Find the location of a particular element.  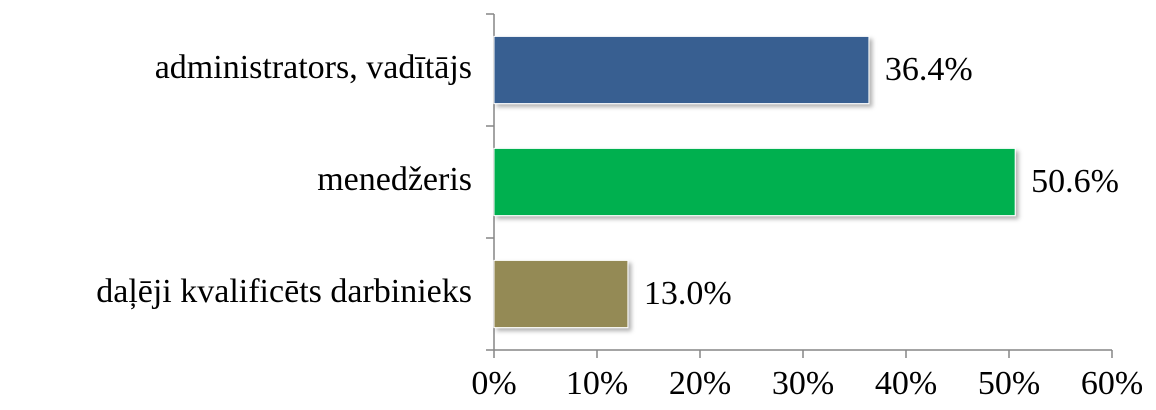

x-tick-label: 0% is located at coordinates (493, 383).